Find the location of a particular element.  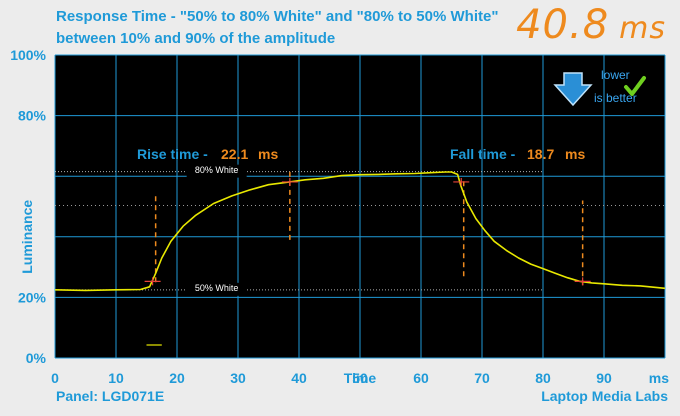

x-axis-label: Time is located at coordinates (360, 378).